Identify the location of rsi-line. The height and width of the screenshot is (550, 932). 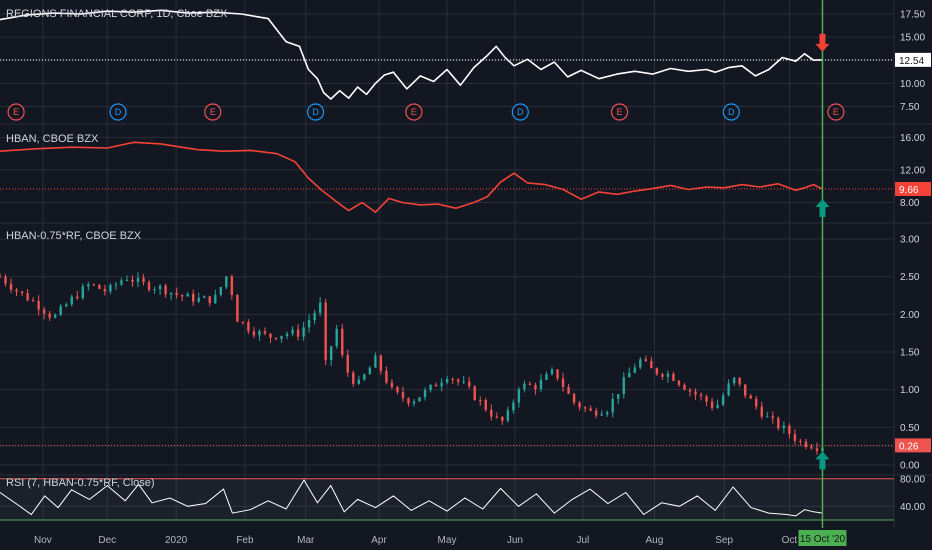
(411, 498).